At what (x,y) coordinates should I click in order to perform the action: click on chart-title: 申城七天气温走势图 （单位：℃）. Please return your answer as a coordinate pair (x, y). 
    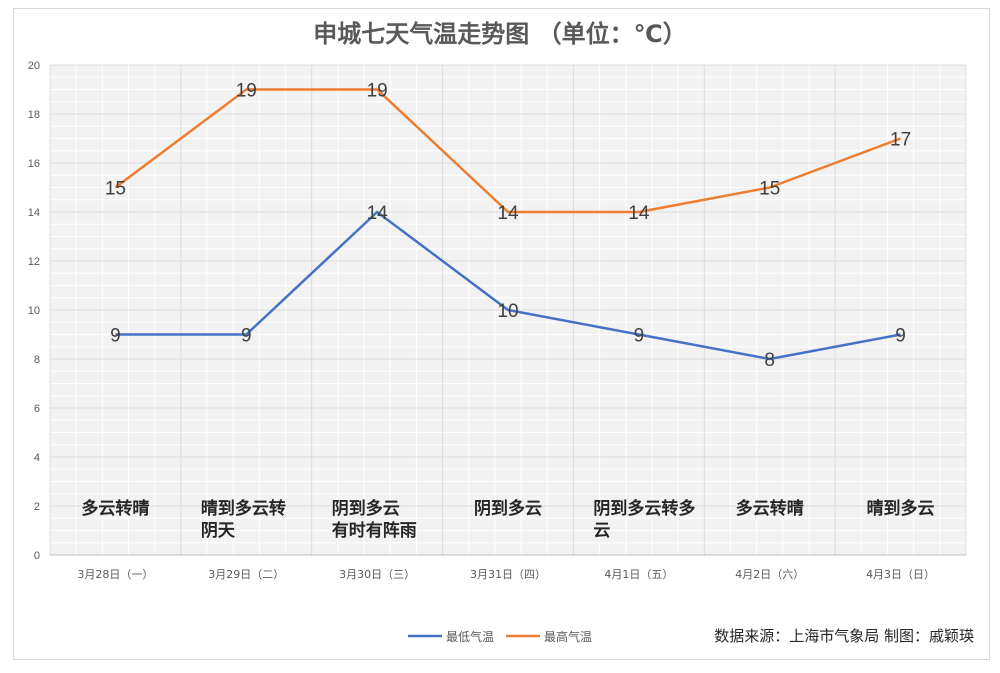
    Looking at the image, I should click on (500, 34).